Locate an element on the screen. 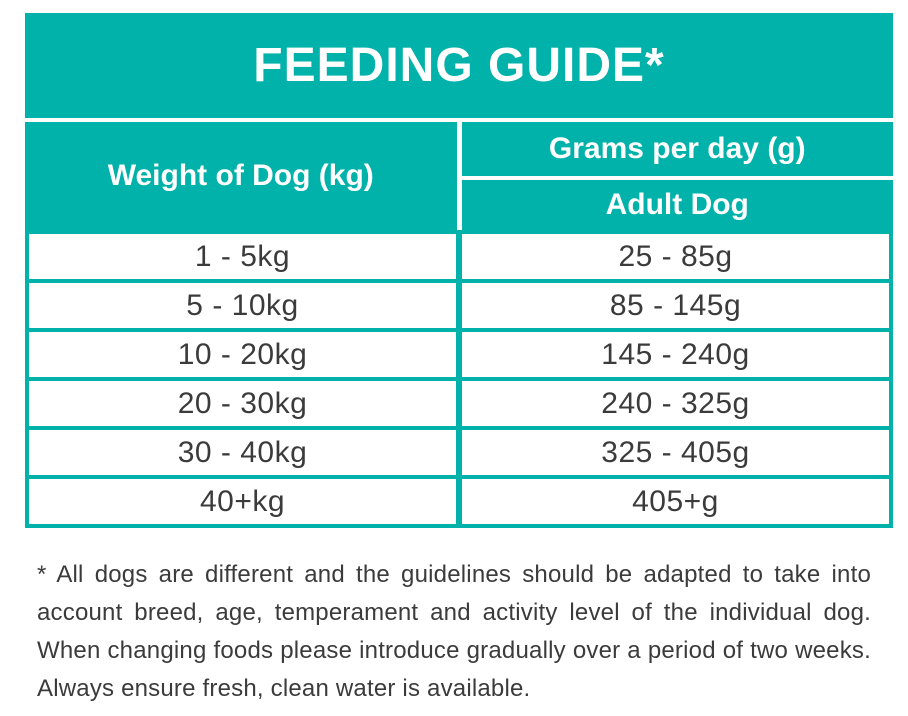 The height and width of the screenshot is (716, 908). weight-column-header-label: Weight of Dog (kg) is located at coordinates (240, 175).